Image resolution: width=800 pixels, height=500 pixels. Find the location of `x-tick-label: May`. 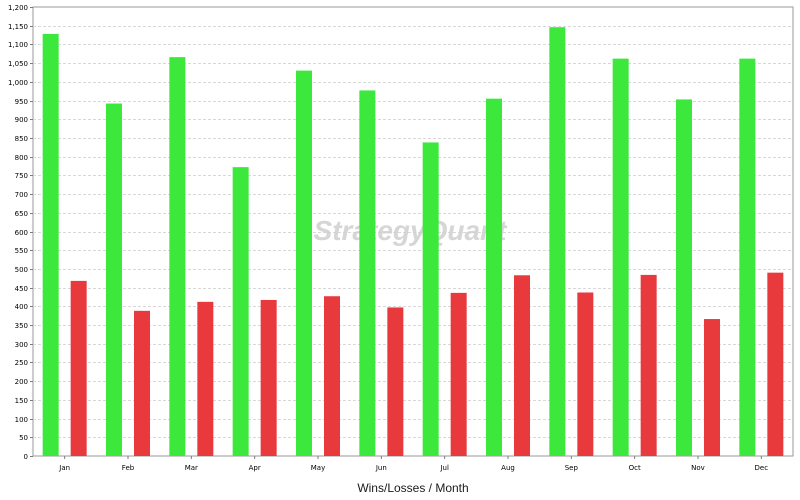

x-tick-label: May is located at coordinates (318, 468).